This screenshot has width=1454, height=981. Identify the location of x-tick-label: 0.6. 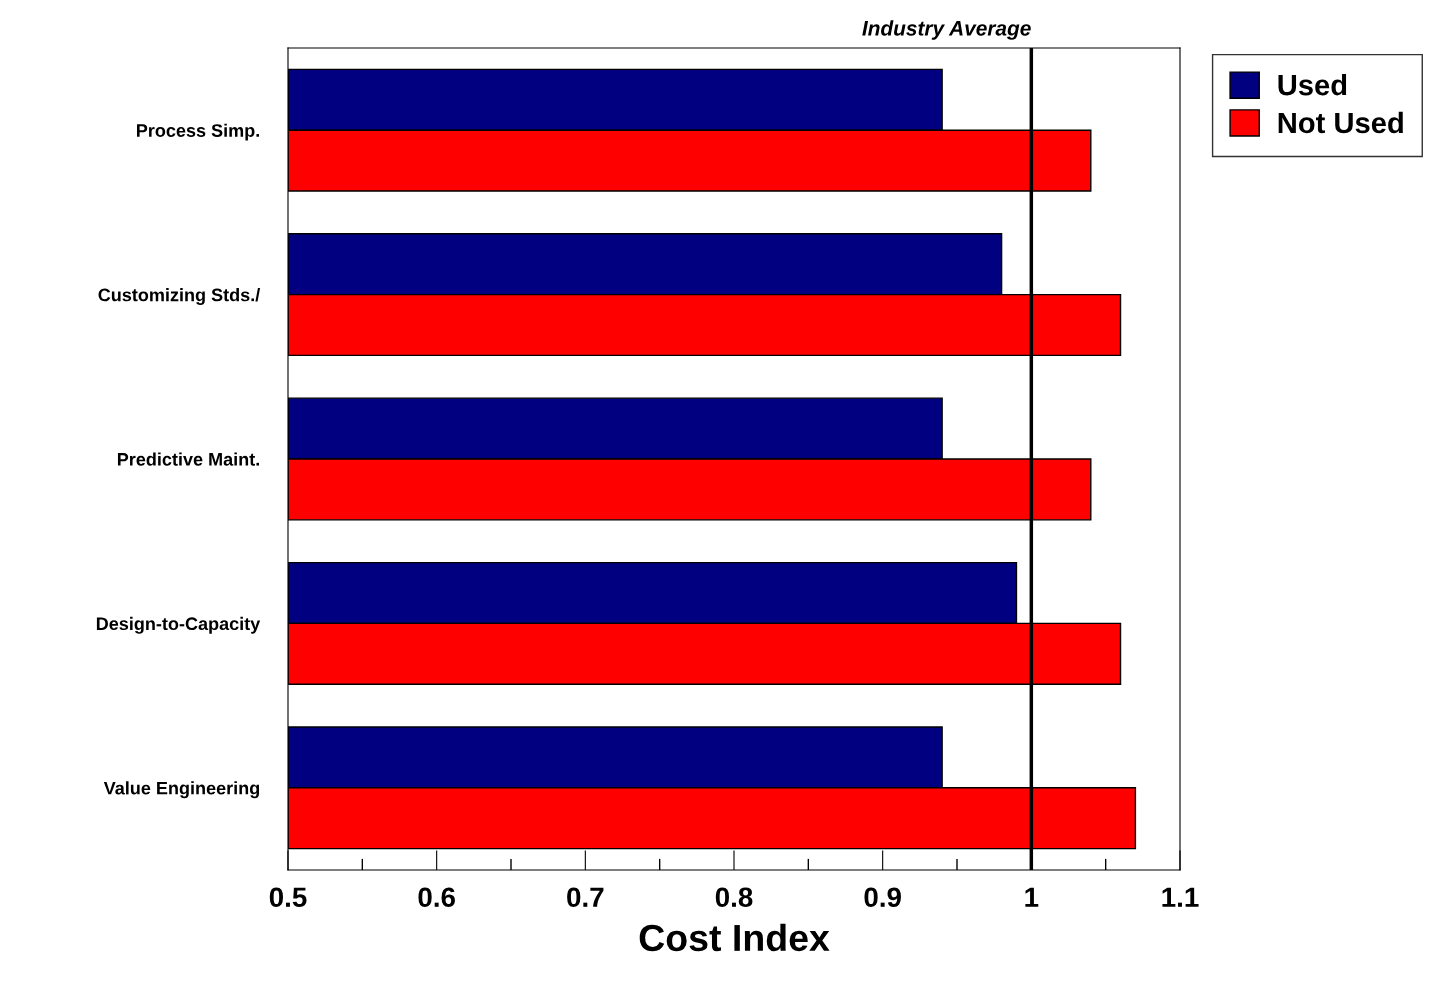
(436, 897).